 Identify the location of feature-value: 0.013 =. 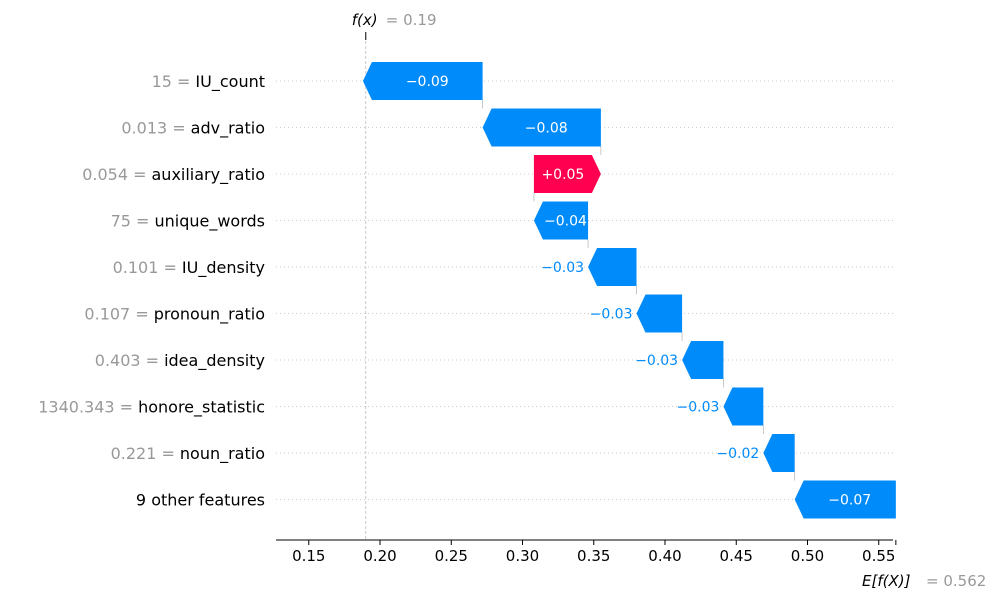
(153, 128).